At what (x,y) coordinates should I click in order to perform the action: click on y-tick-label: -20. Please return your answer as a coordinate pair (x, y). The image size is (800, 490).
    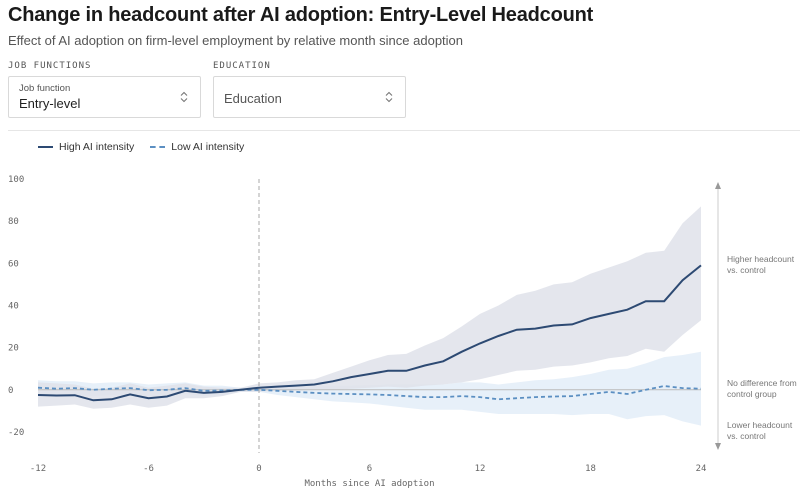
    Looking at the image, I should click on (16, 433).